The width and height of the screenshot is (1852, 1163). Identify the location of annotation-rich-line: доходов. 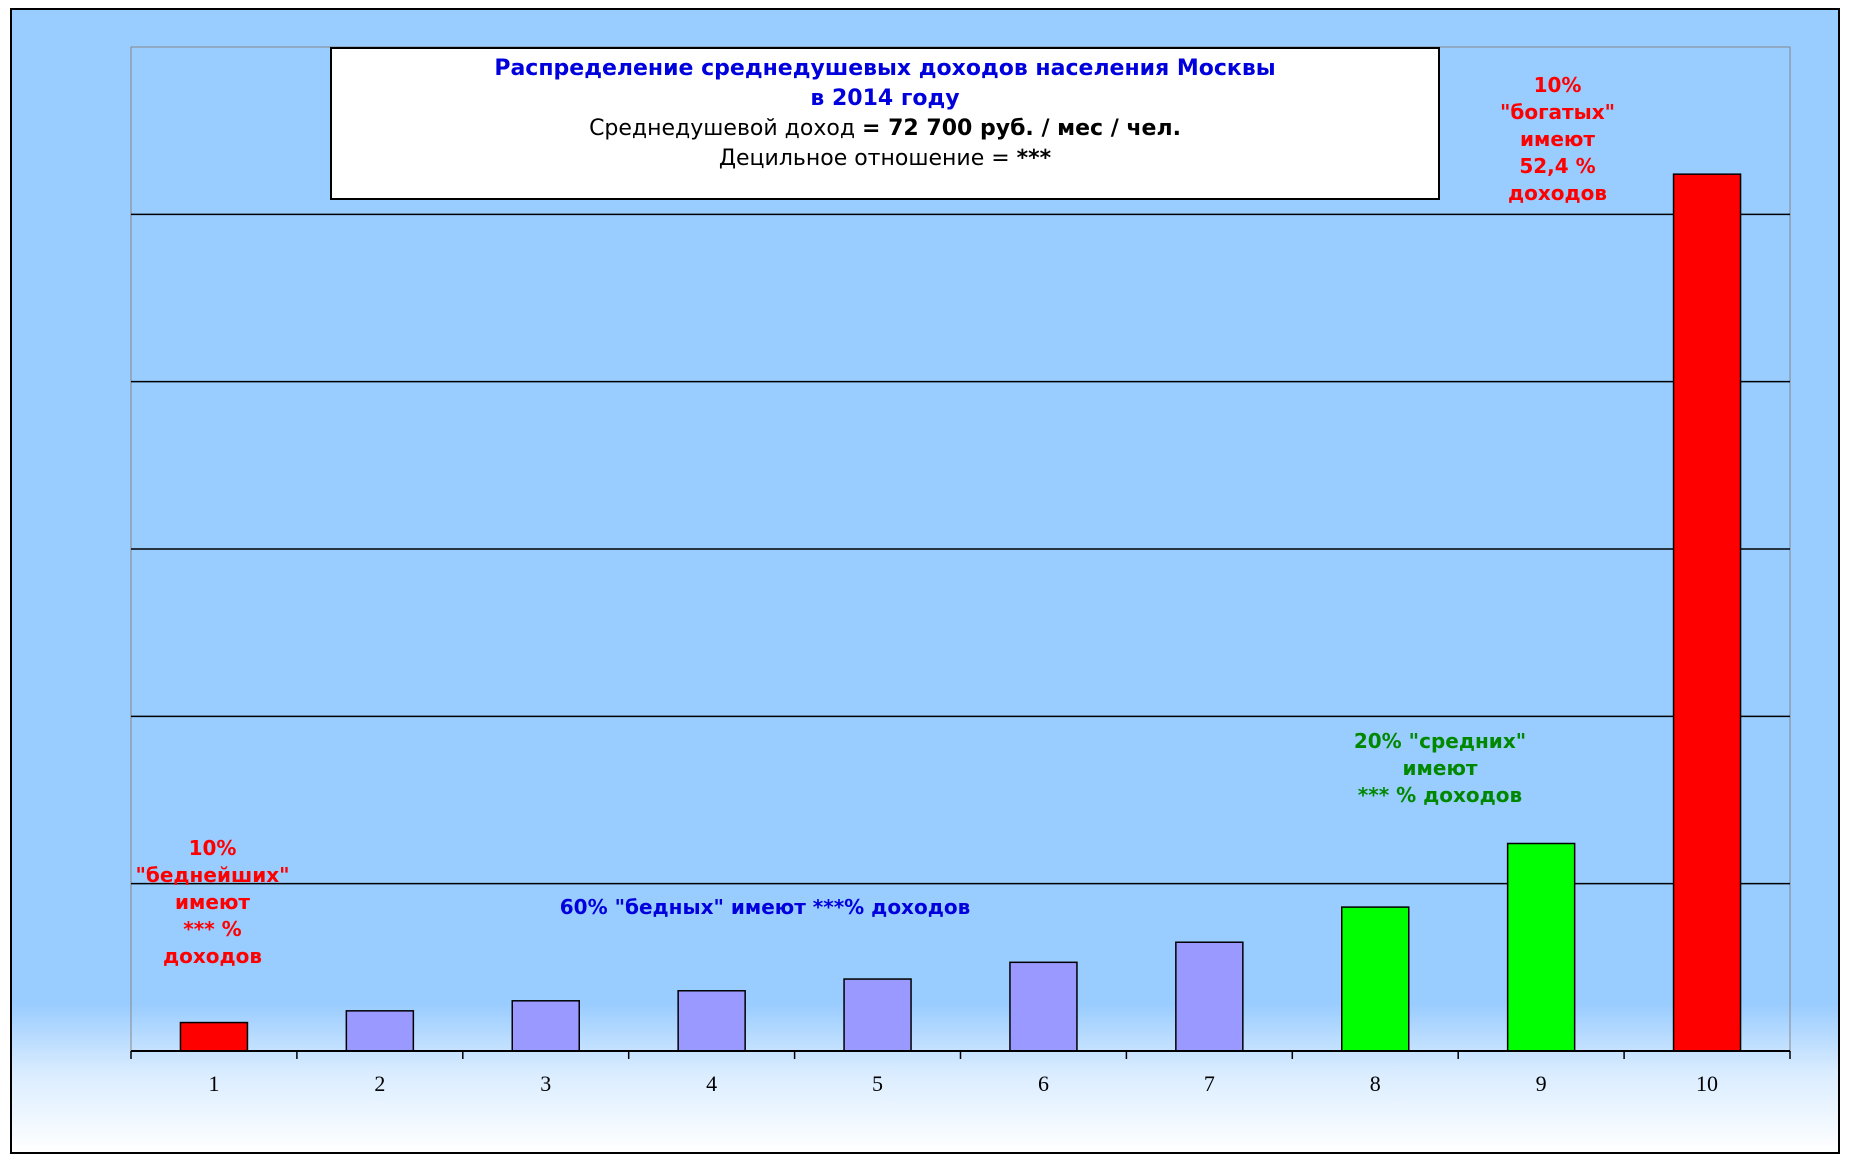
(1557, 193).